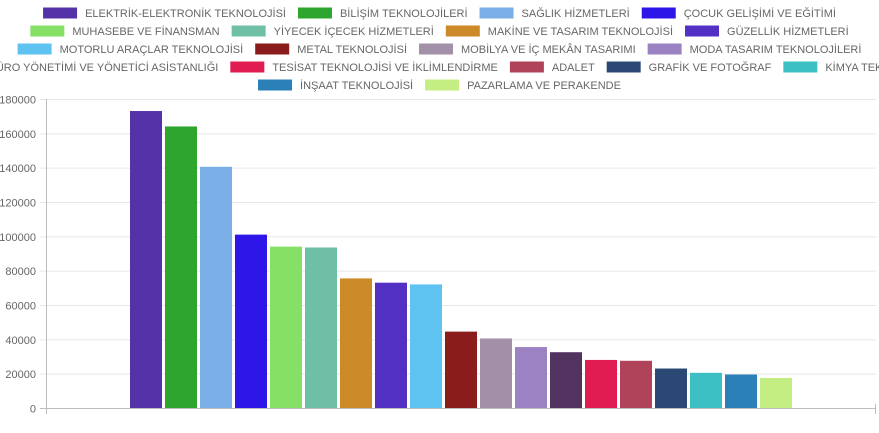  I want to click on legend-label: MODA TASARIM TEKNOLOJİLERİ, so click(776, 49).